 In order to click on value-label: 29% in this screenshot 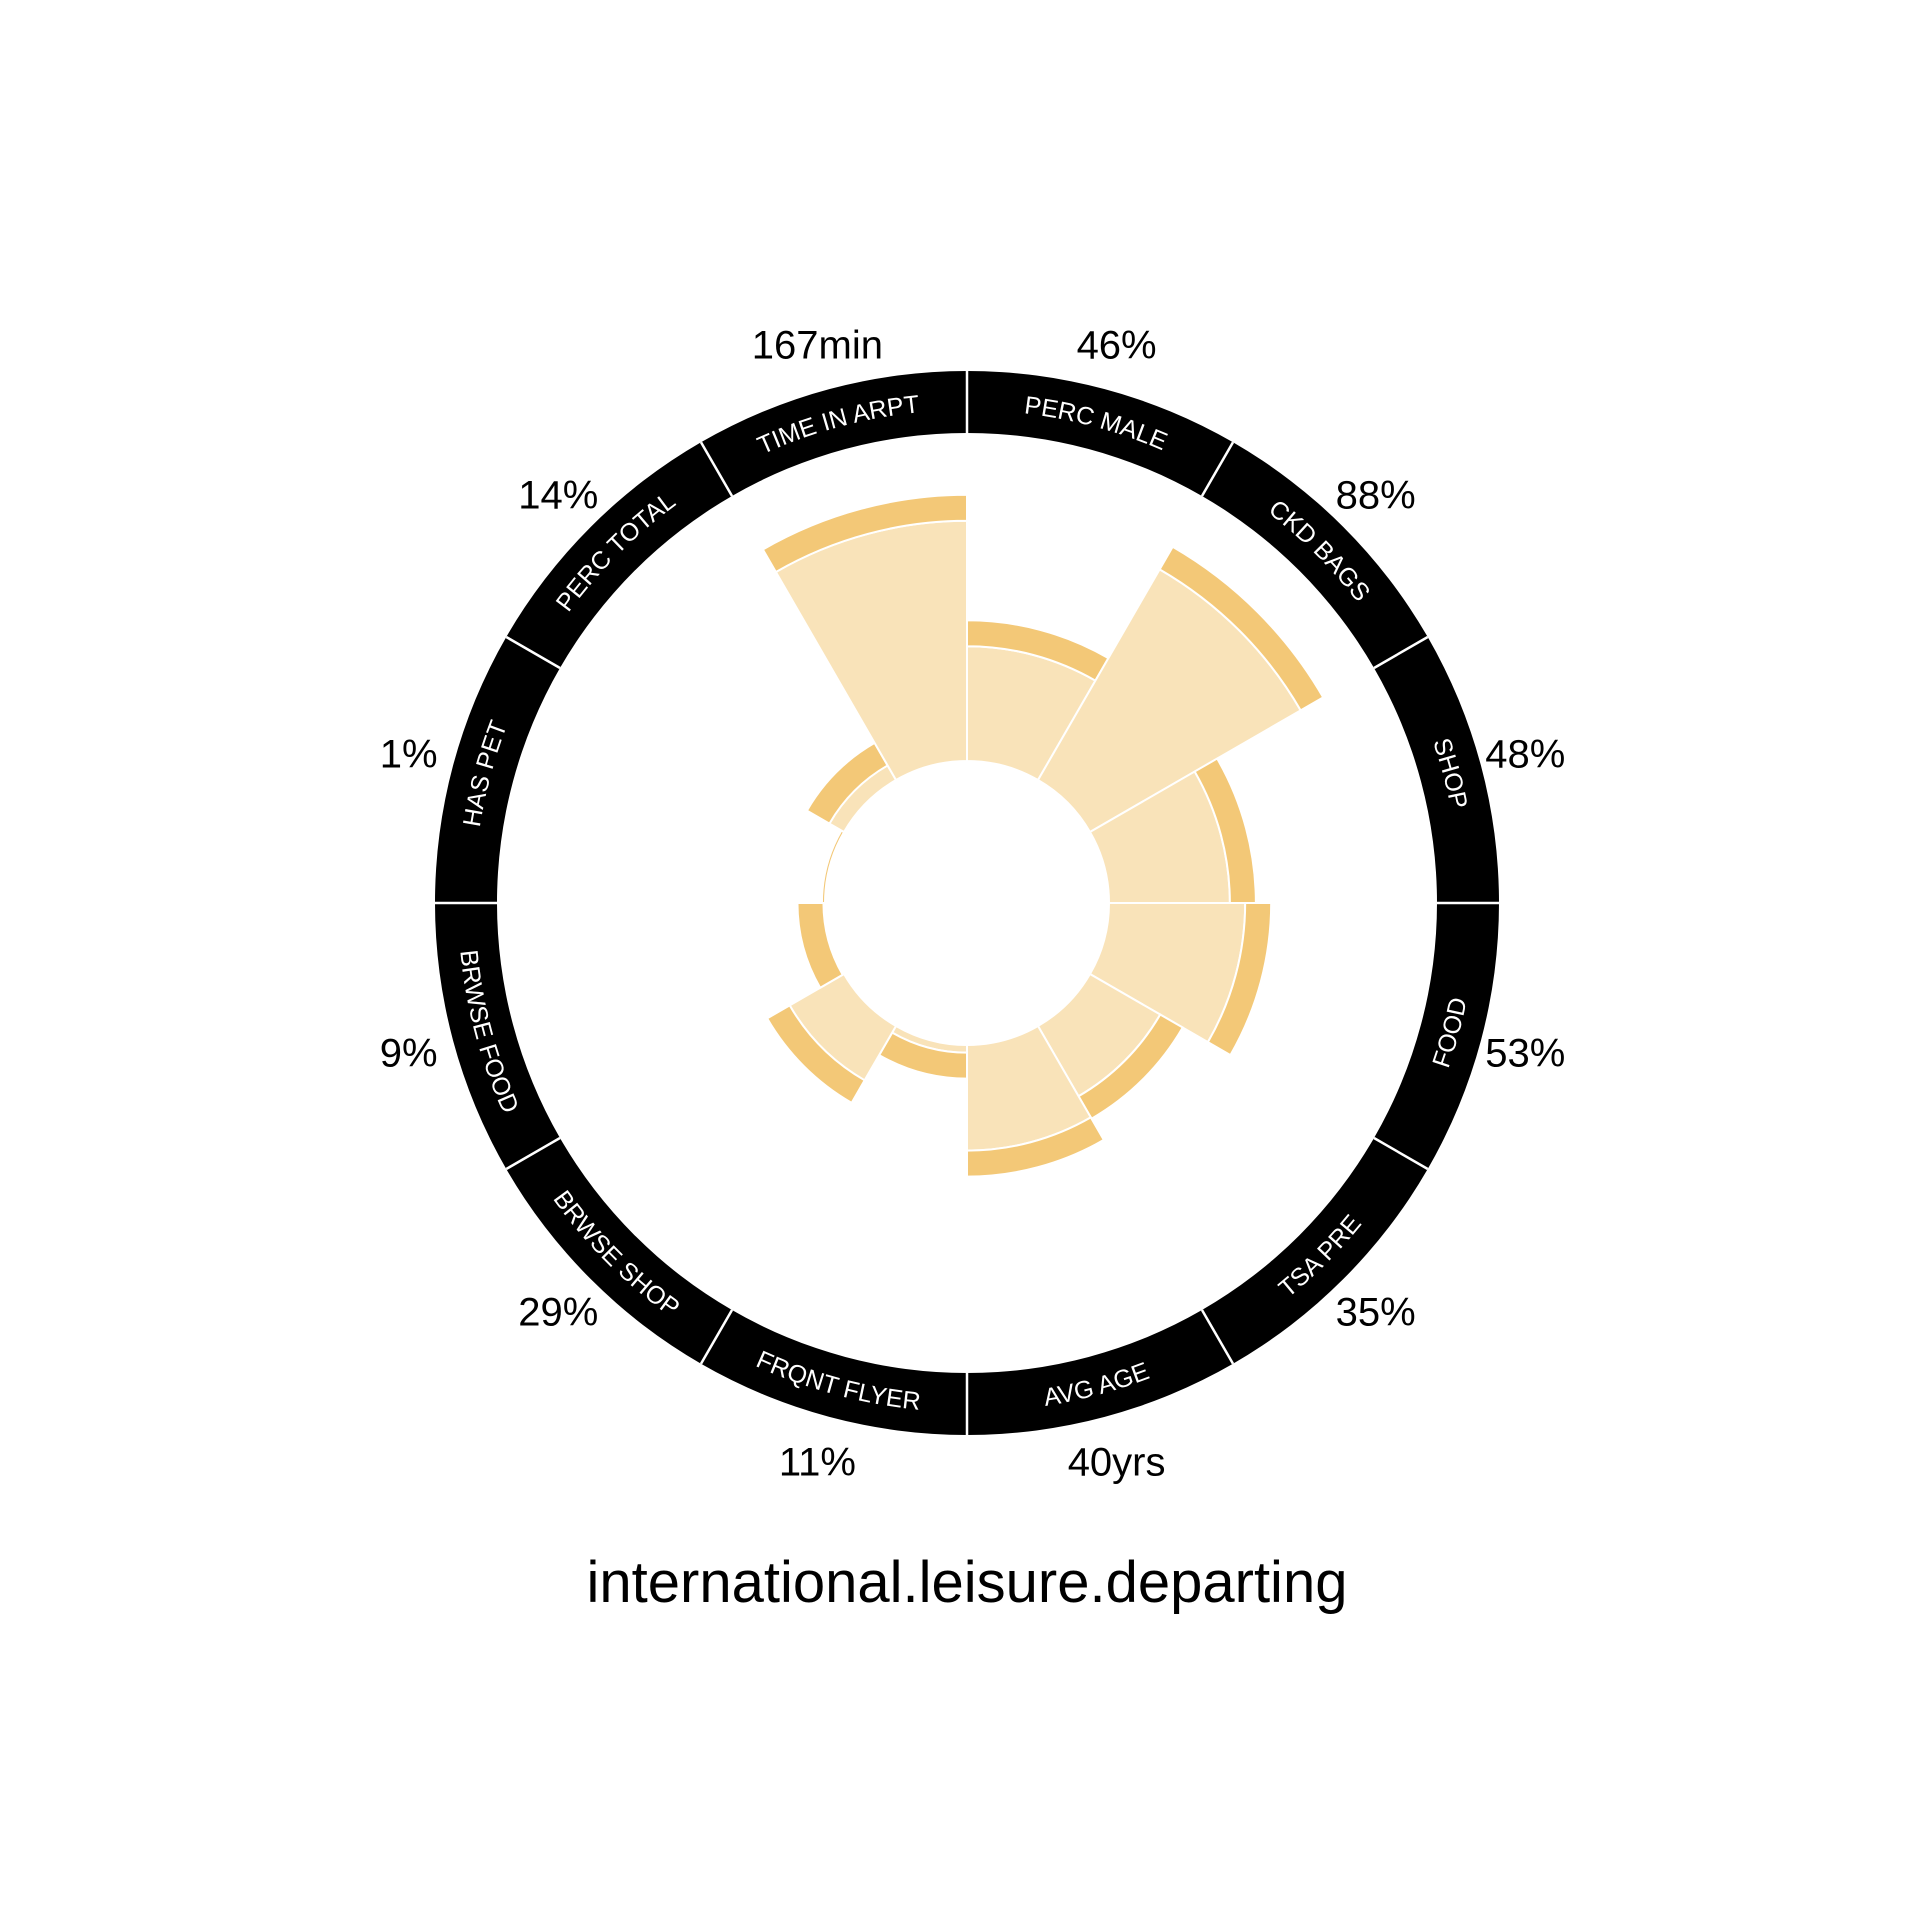, I will do `click(558, 1313)`.